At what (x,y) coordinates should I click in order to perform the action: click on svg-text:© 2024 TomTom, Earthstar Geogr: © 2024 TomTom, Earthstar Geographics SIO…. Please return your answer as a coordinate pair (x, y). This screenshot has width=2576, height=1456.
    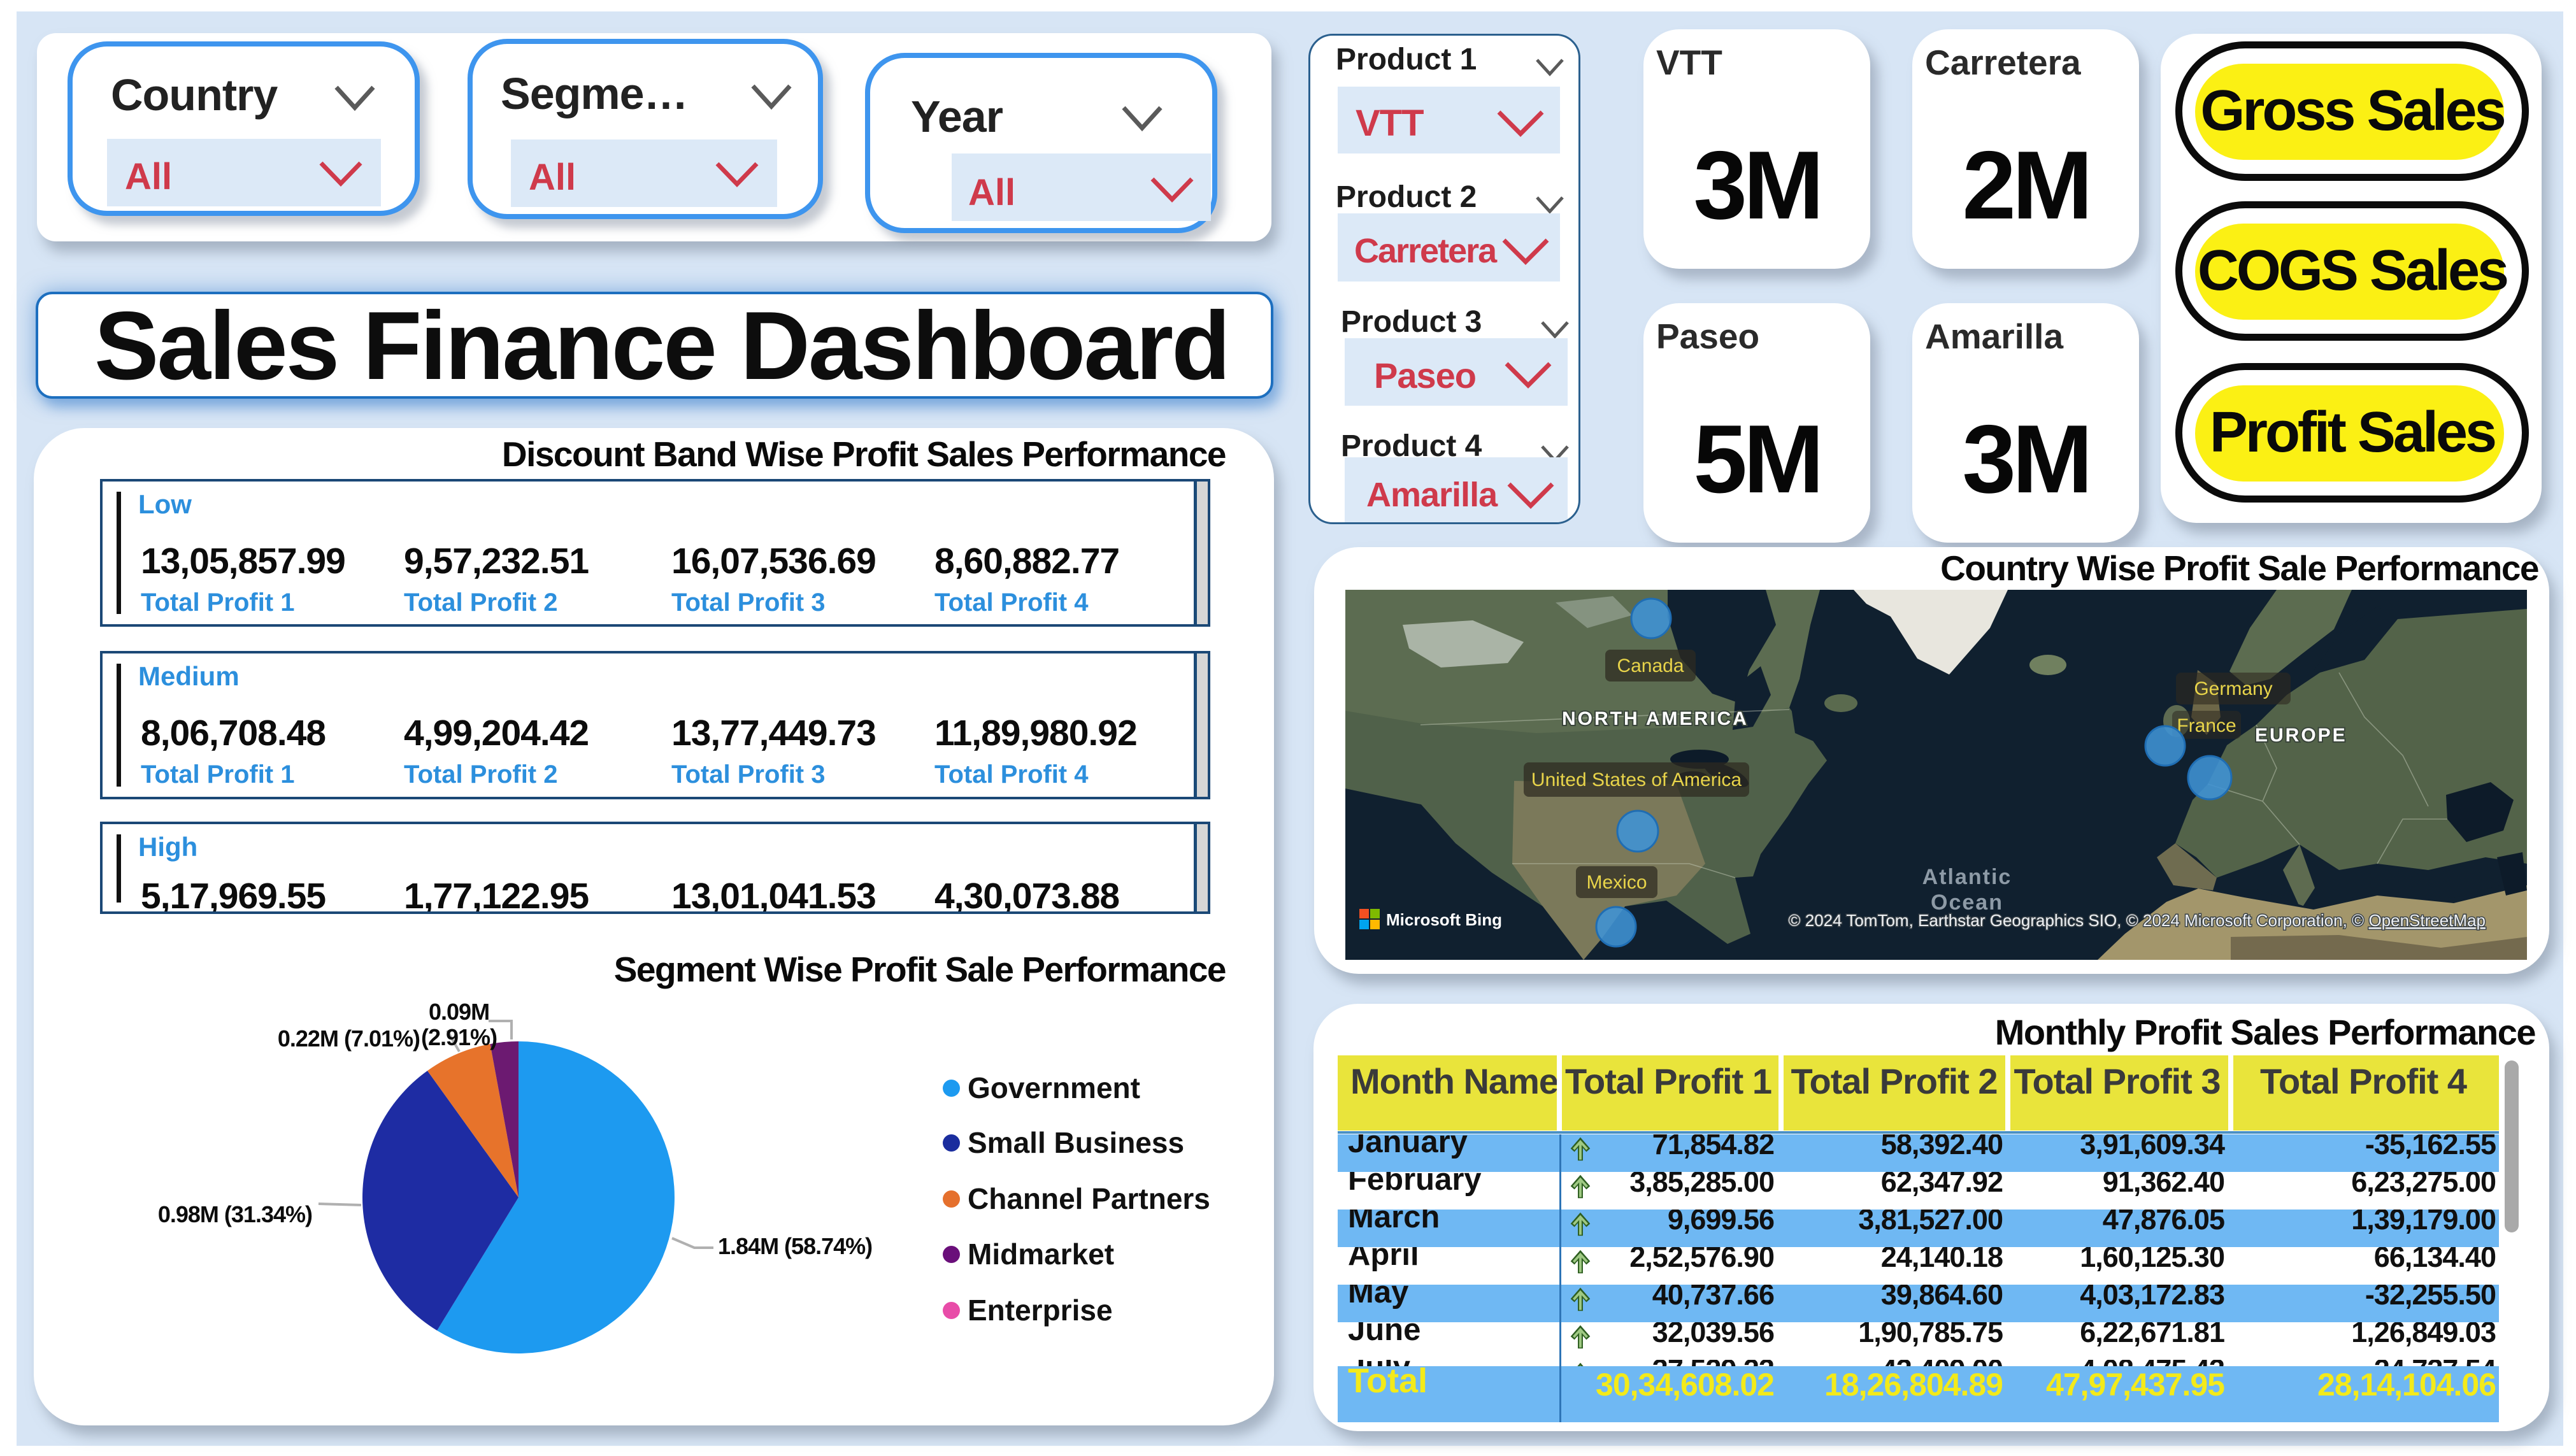
    Looking at the image, I should click on (2137, 920).